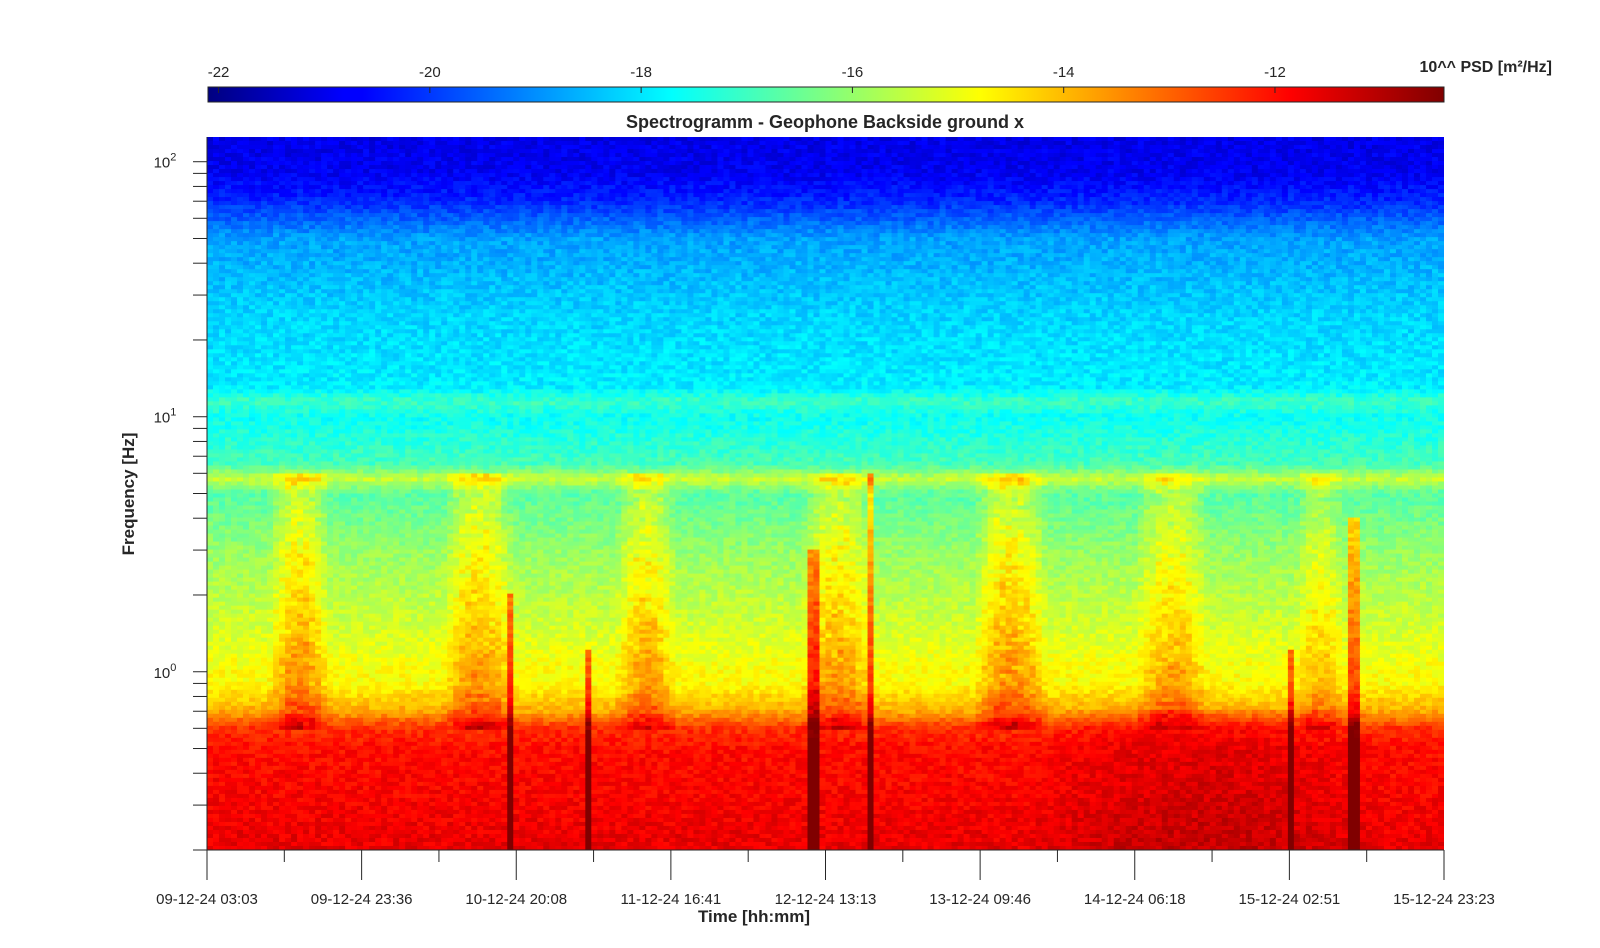 The width and height of the screenshot is (1600, 948). What do you see at coordinates (180, 417) in the screenshot?
I see `y-major-ticks: 10⁰ 10¹ 10²` at bounding box center [180, 417].